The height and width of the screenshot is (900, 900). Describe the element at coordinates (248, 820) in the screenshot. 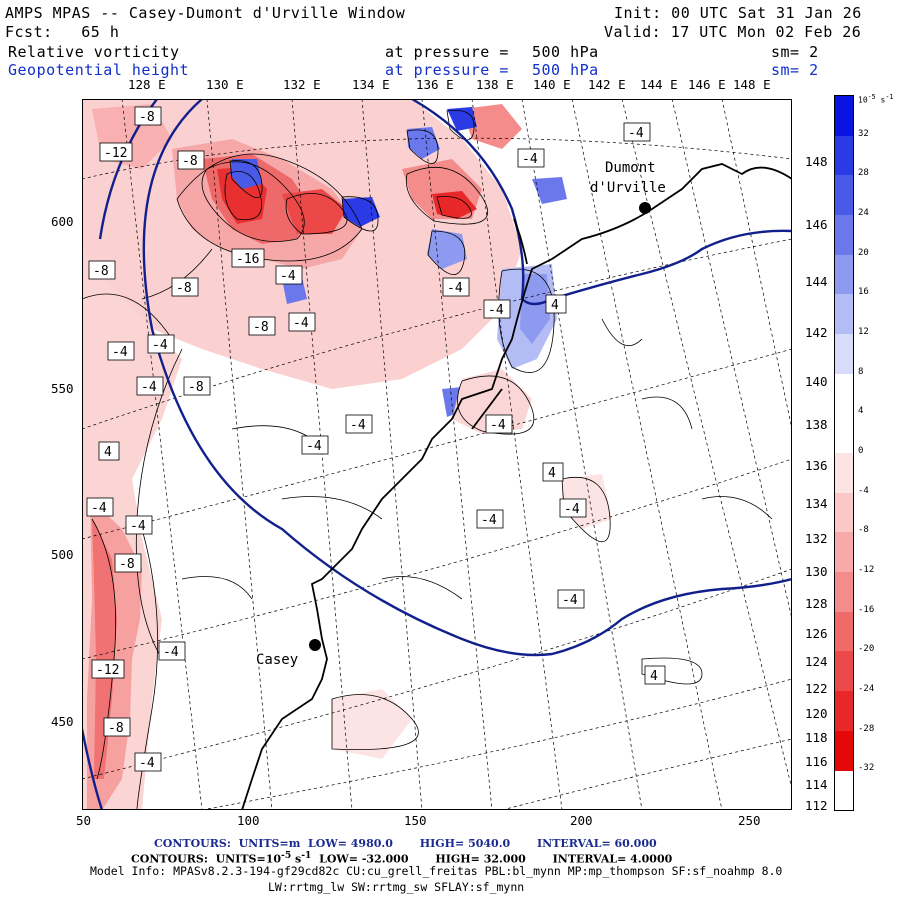

I see `x-tick-label: 100` at that location.